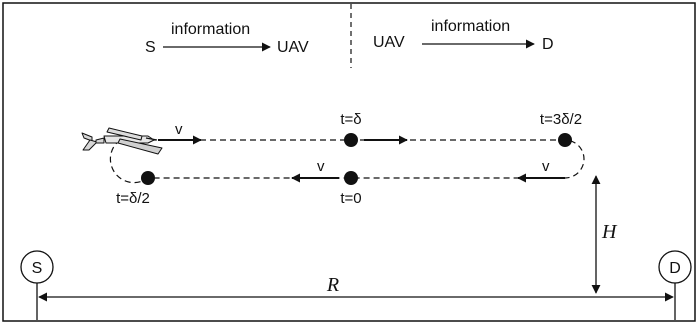 Image resolution: width=699 pixels, height=325 pixels. What do you see at coordinates (548, 44) in the screenshot?
I see `header-right-target: D` at bounding box center [548, 44].